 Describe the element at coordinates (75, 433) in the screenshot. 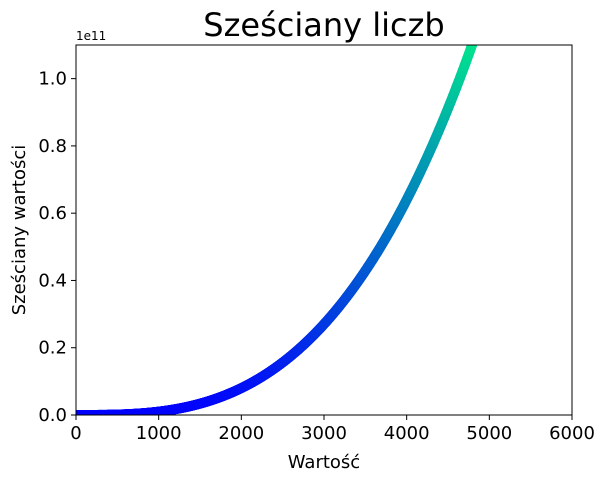

I see `x-tick-label: 0` at that location.